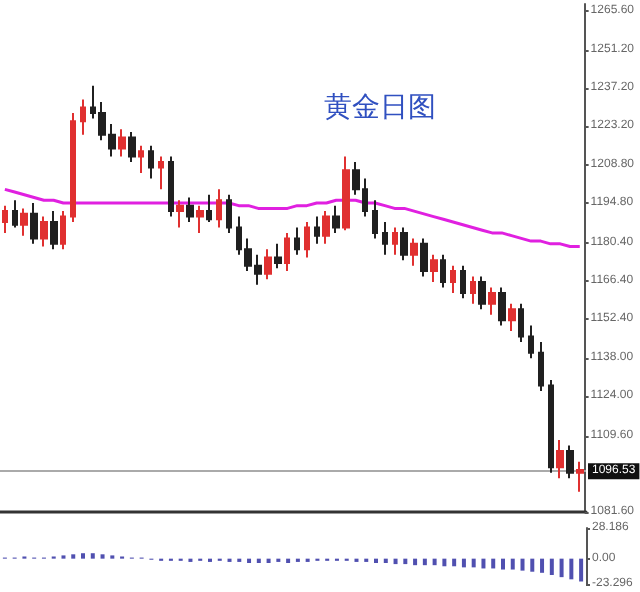  Describe the element at coordinates (380, 108) in the screenshot. I see `text: 黄金日图` at that location.